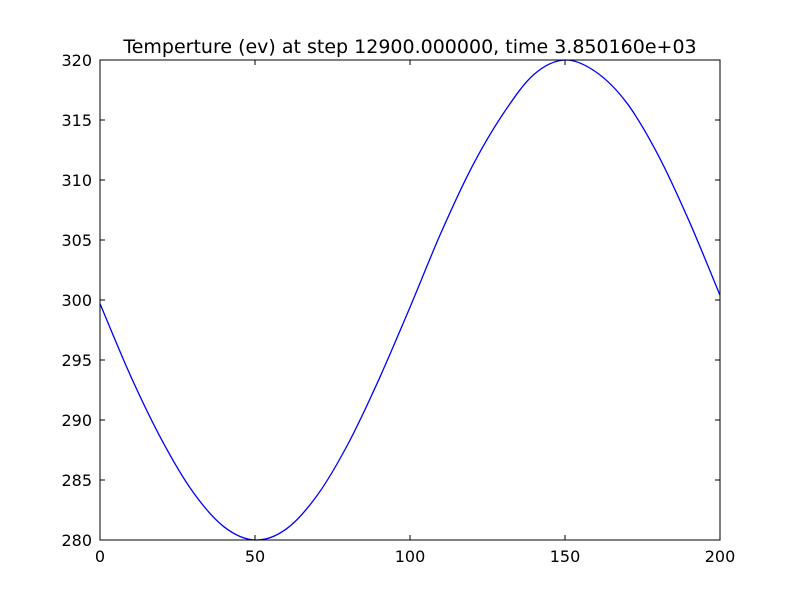 Image resolution: width=800 pixels, height=600 pixels. Describe the element at coordinates (76, 300) in the screenshot. I see `y-tick-label: 300` at that location.